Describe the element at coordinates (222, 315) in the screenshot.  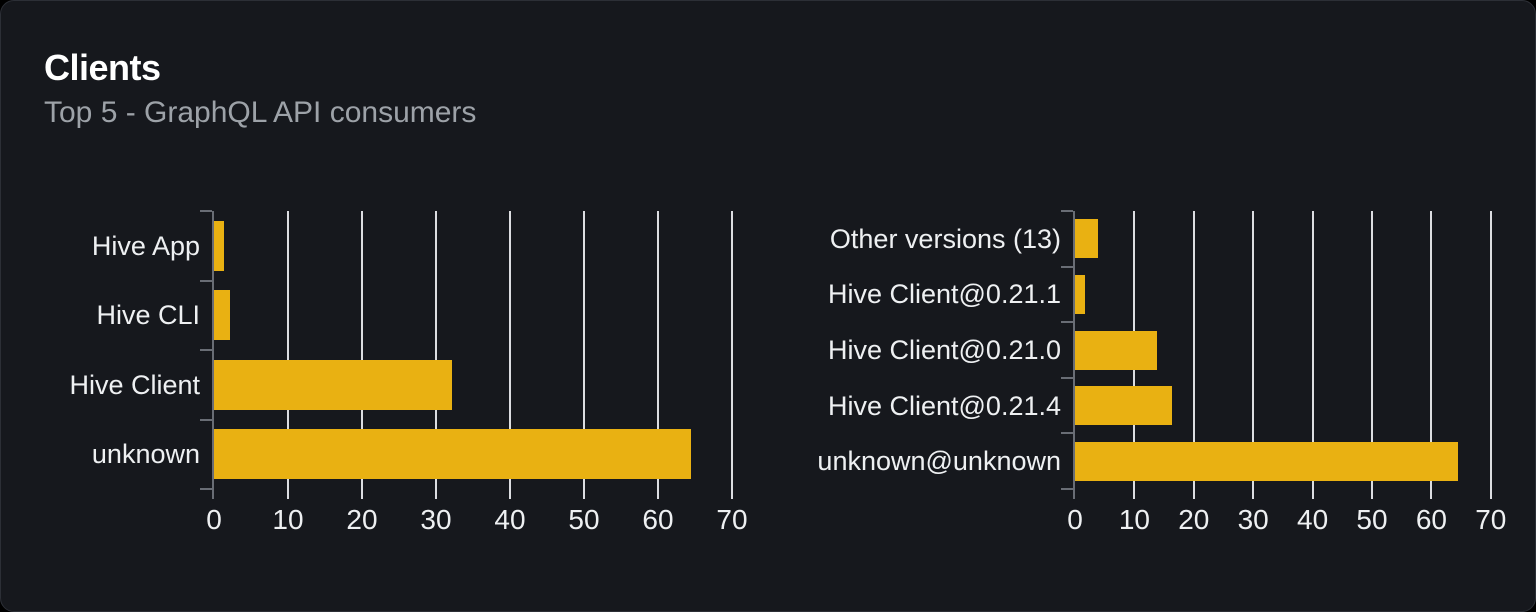
I see `bar-hive-cli` at that location.